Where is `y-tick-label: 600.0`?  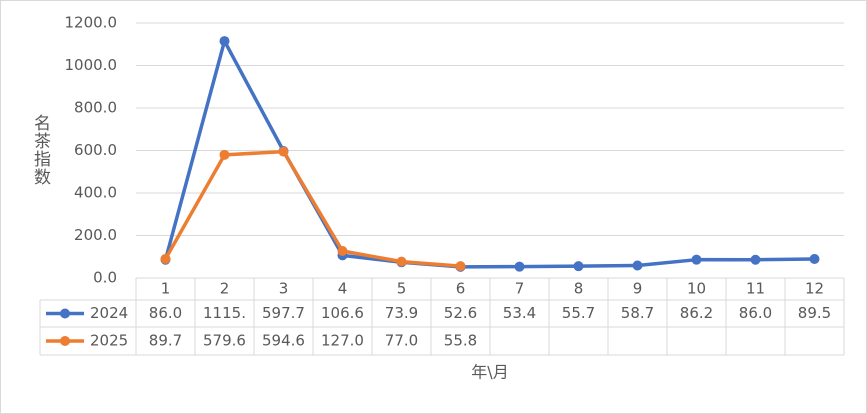 y-tick-label: 600.0 is located at coordinates (95, 150).